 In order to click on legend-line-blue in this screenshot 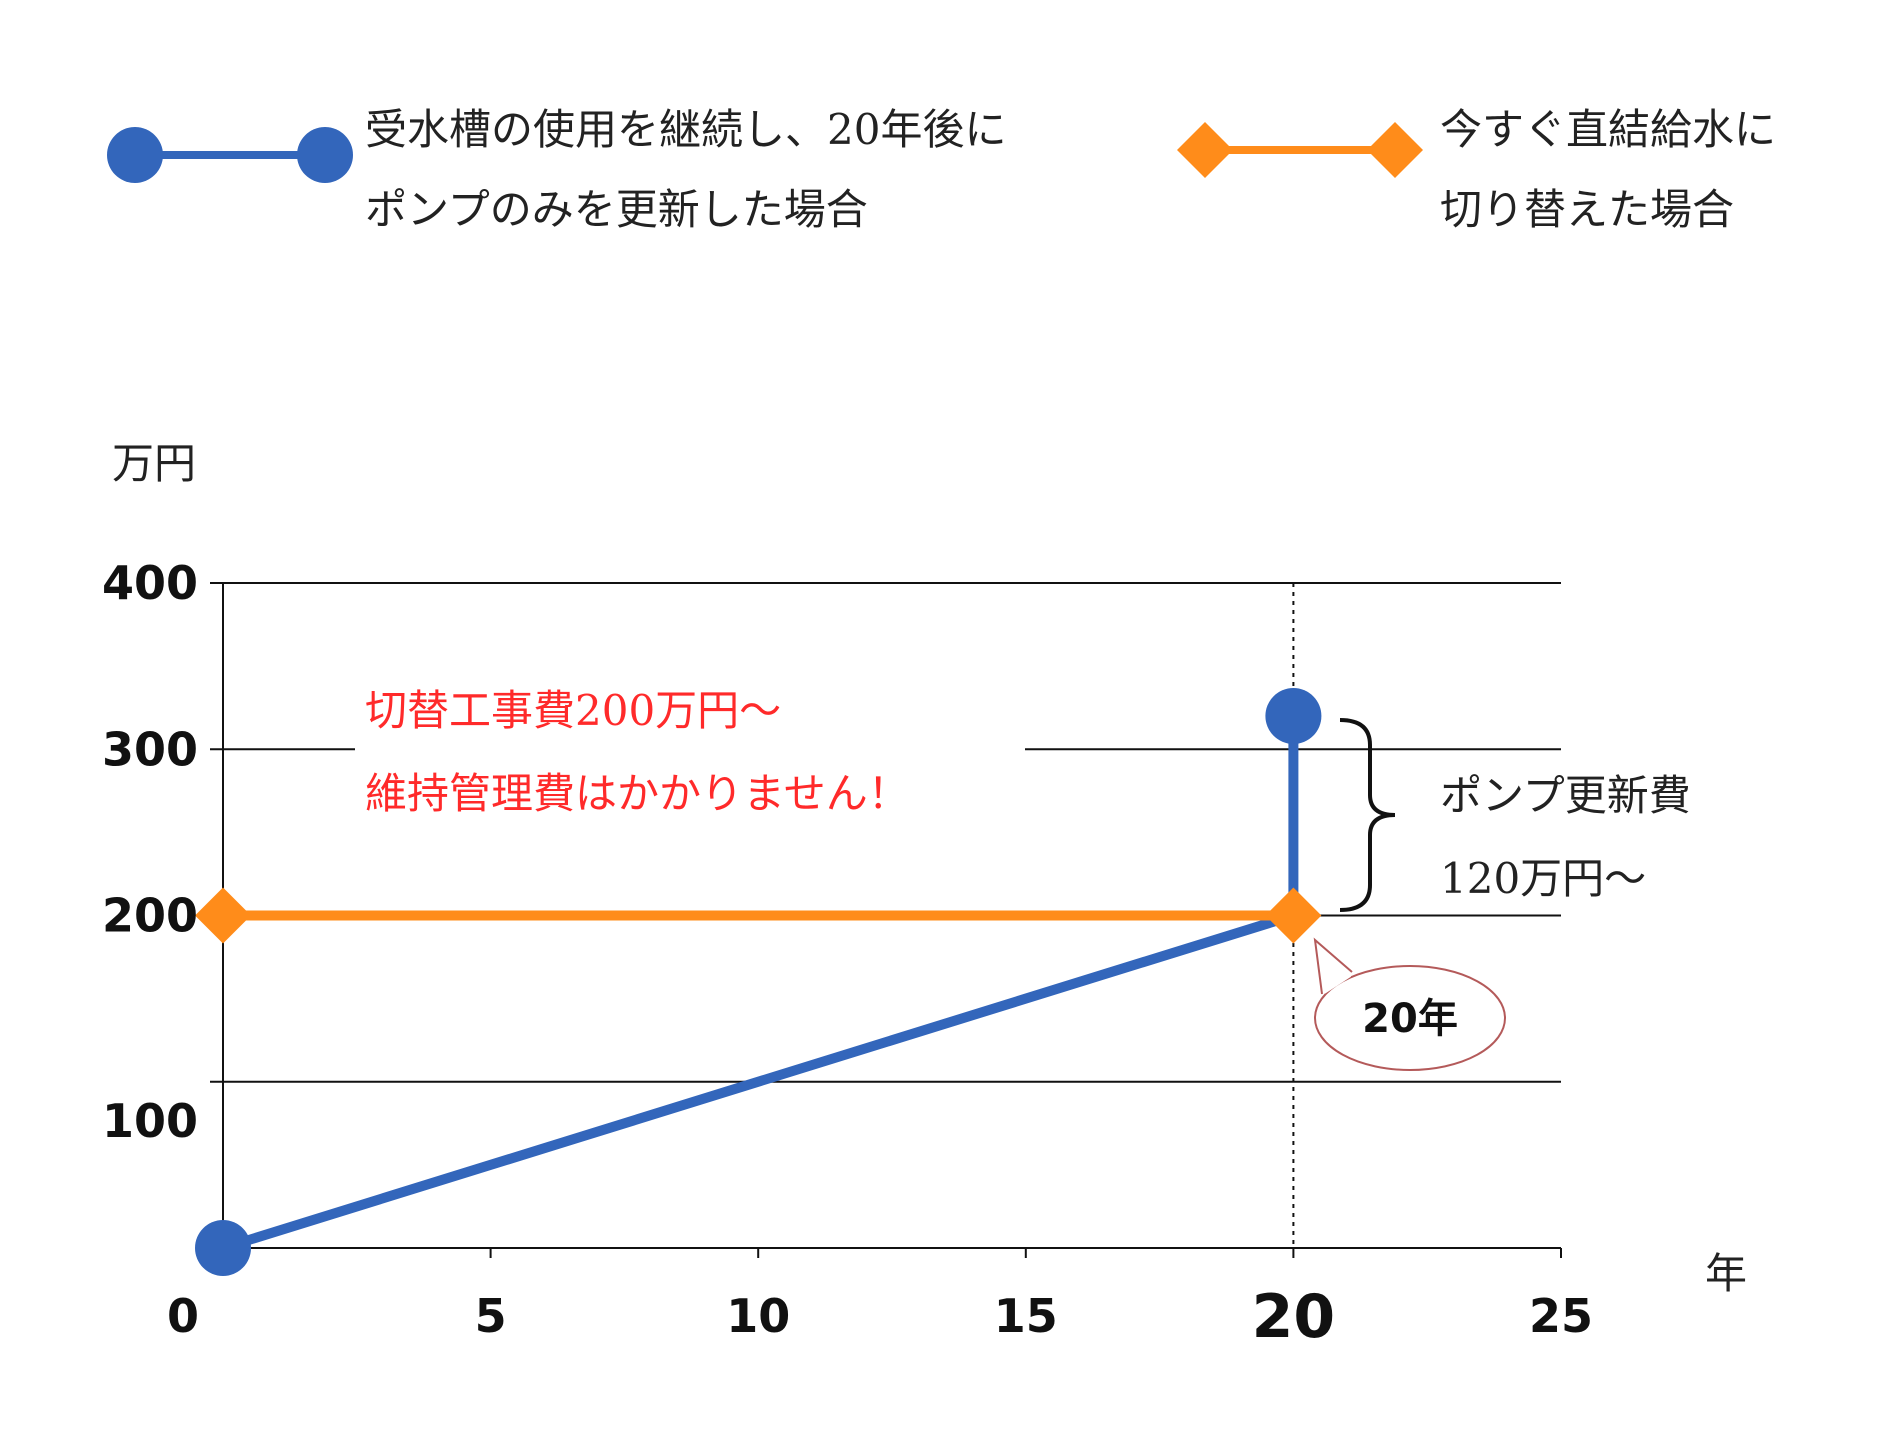, I will do `click(230, 155)`.